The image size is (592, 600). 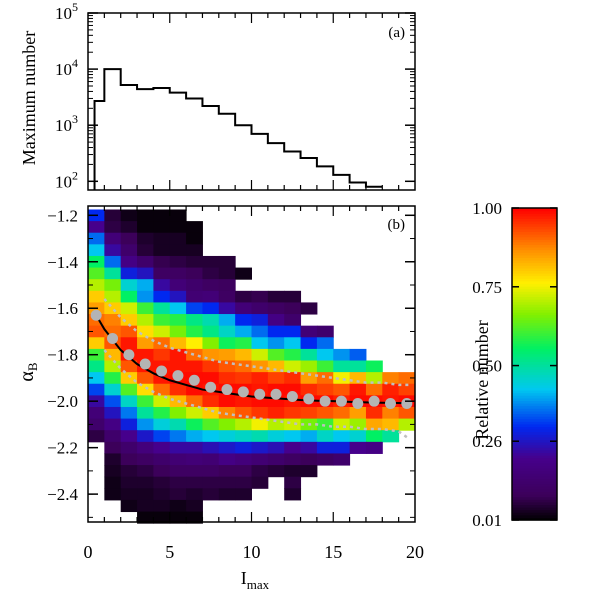 I want to click on colorbar-tick-label: 0.01, so click(x=487, y=520).